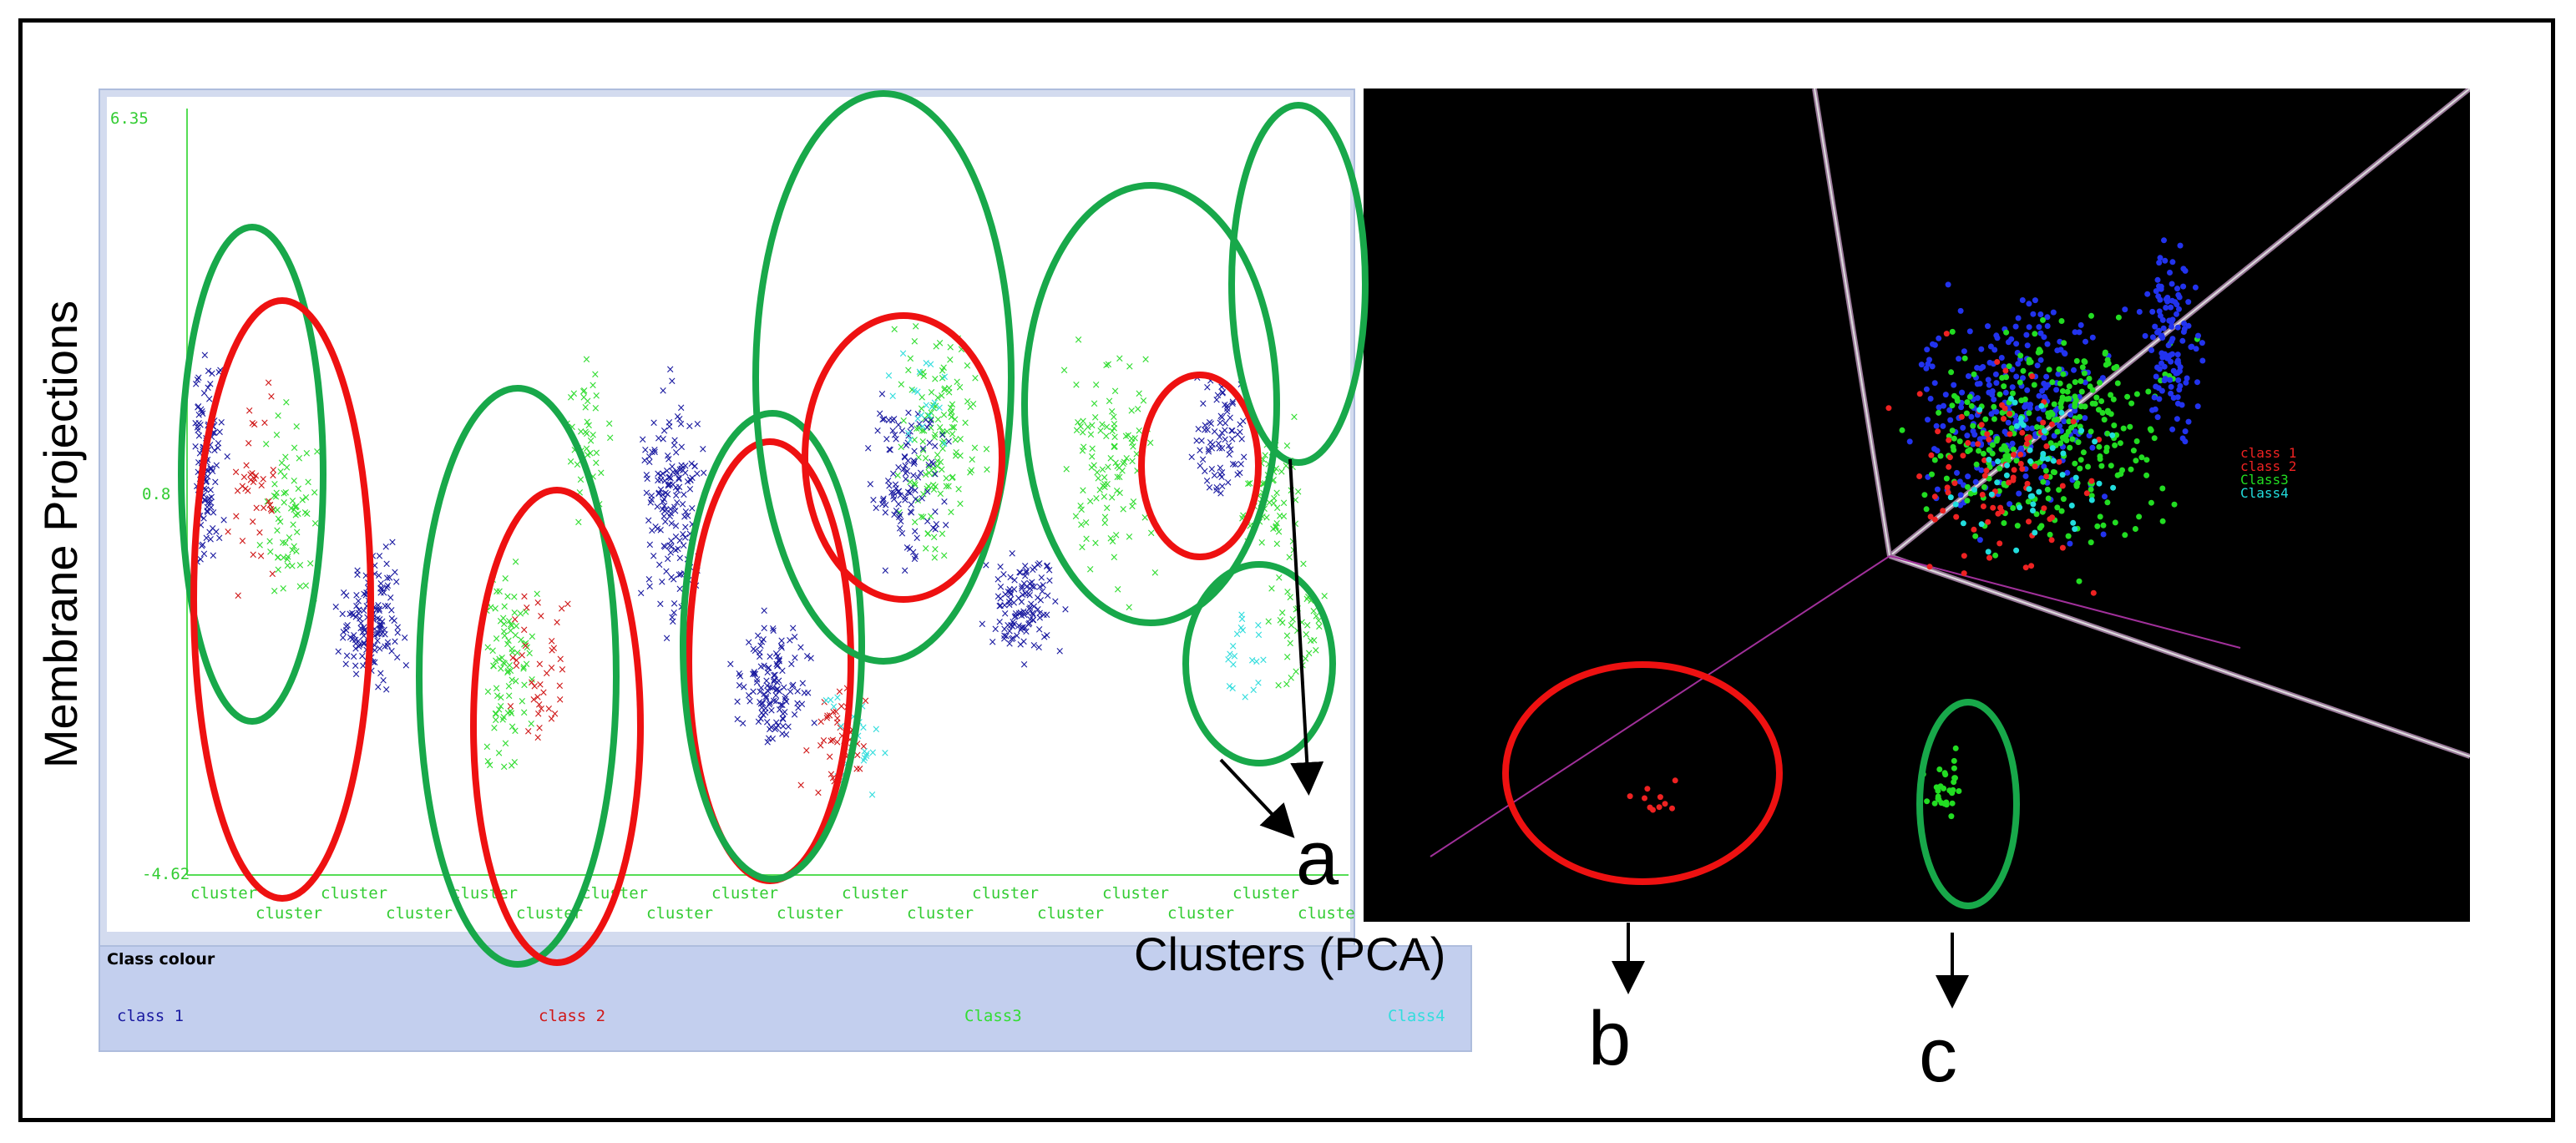 The width and height of the screenshot is (2576, 1143). I want to click on legend-3d-class-3: Class3, so click(2264, 480).